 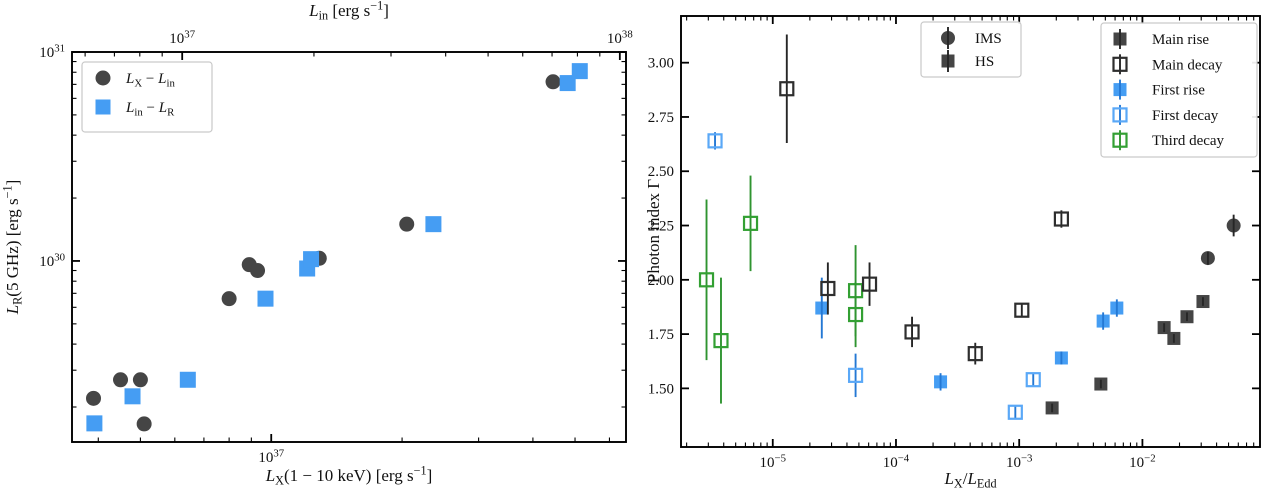 I want to click on y-tick-label: 1030, so click(x=52, y=260).